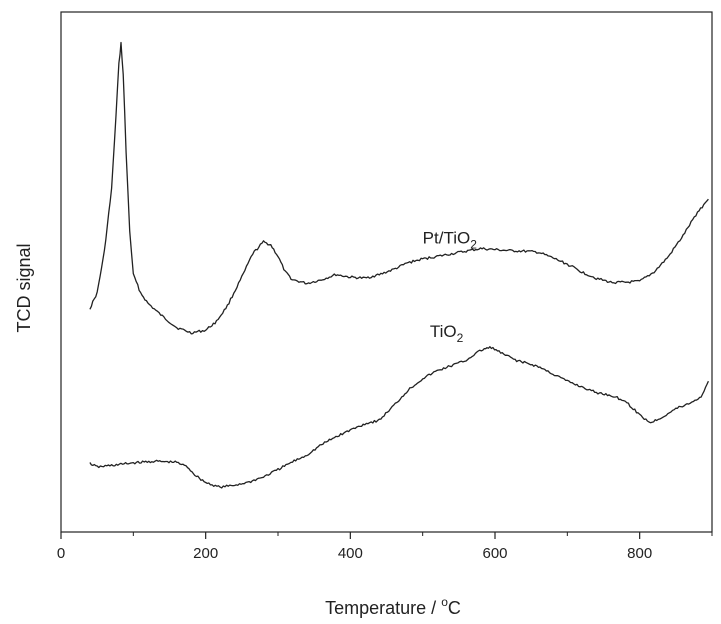  Describe the element at coordinates (393, 606) in the screenshot. I see `x-axis-title: Temperature / oC` at that location.